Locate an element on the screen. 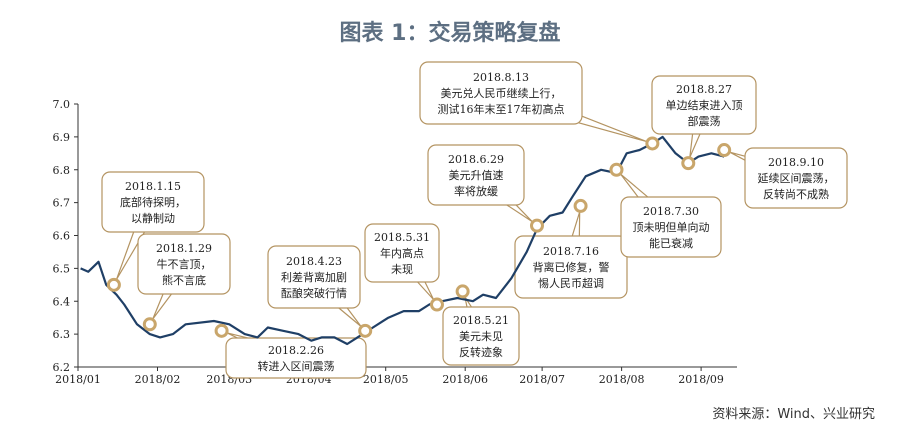 This screenshot has width=900, height=436. callout-date: 2018.8.27 is located at coordinates (704, 89).